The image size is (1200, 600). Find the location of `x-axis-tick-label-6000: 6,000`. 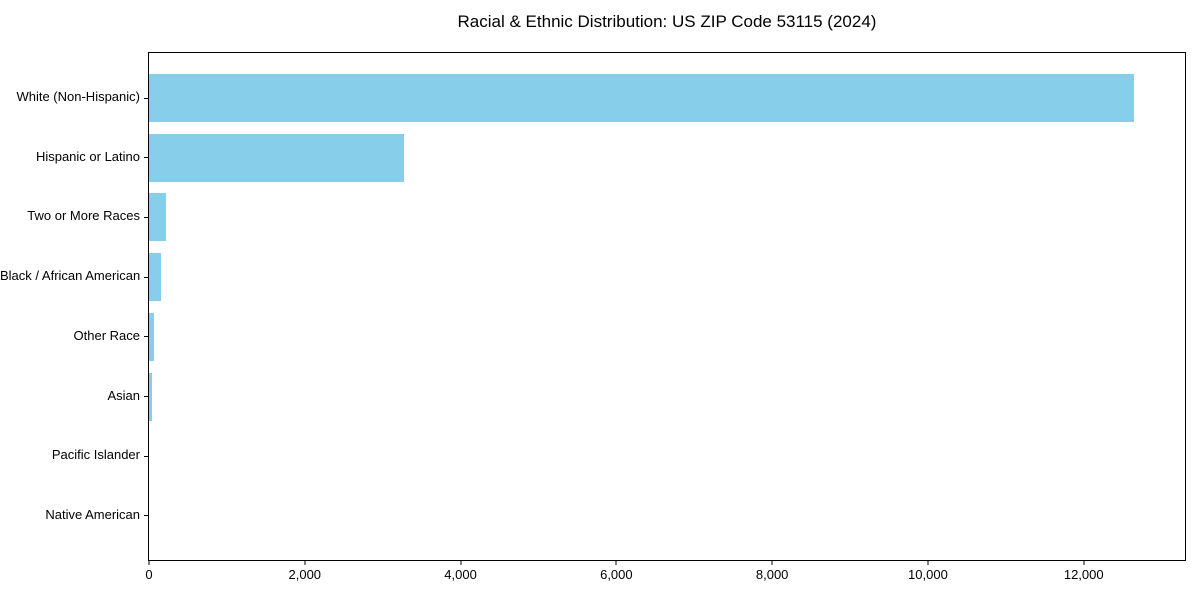

x-axis-tick-label-6000: 6,000 is located at coordinates (616, 574).